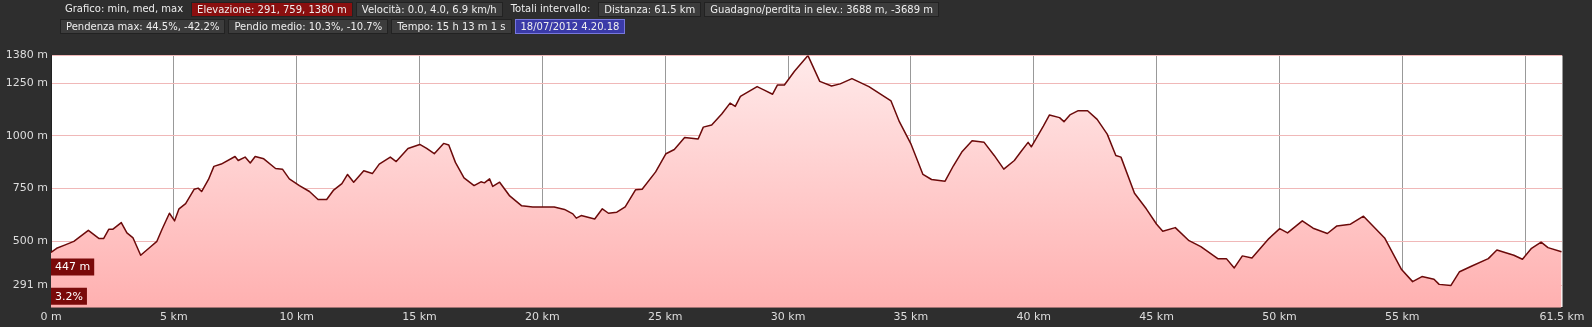 This screenshot has height=327, width=1592. I want to click on x-tick-label: 45 km, so click(1156, 317).